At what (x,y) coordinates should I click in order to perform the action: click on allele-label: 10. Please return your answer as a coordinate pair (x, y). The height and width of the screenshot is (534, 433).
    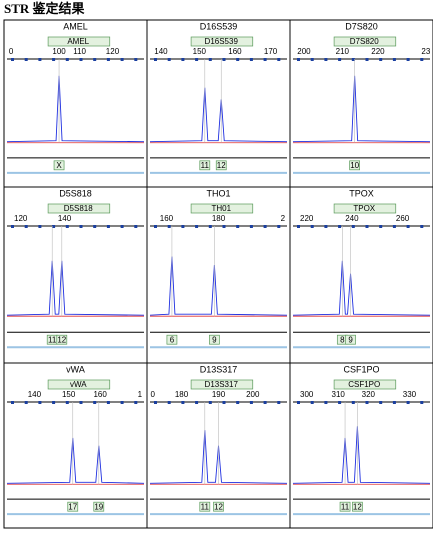
    Looking at the image, I should click on (354, 165).